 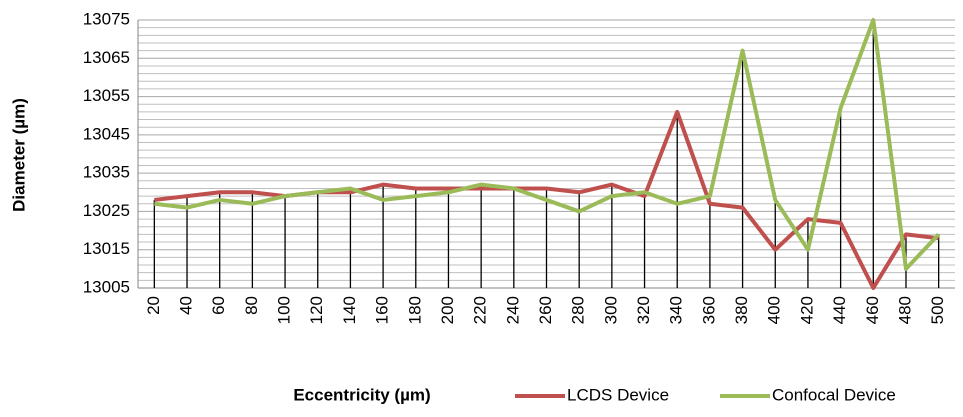 What do you see at coordinates (382, 310) in the screenshot?
I see `x-tick-label: 160` at bounding box center [382, 310].